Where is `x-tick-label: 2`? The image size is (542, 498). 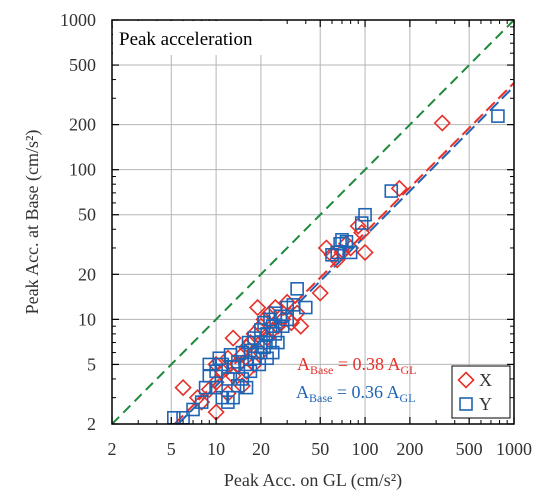 x-tick-label: 2 is located at coordinates (112, 449).